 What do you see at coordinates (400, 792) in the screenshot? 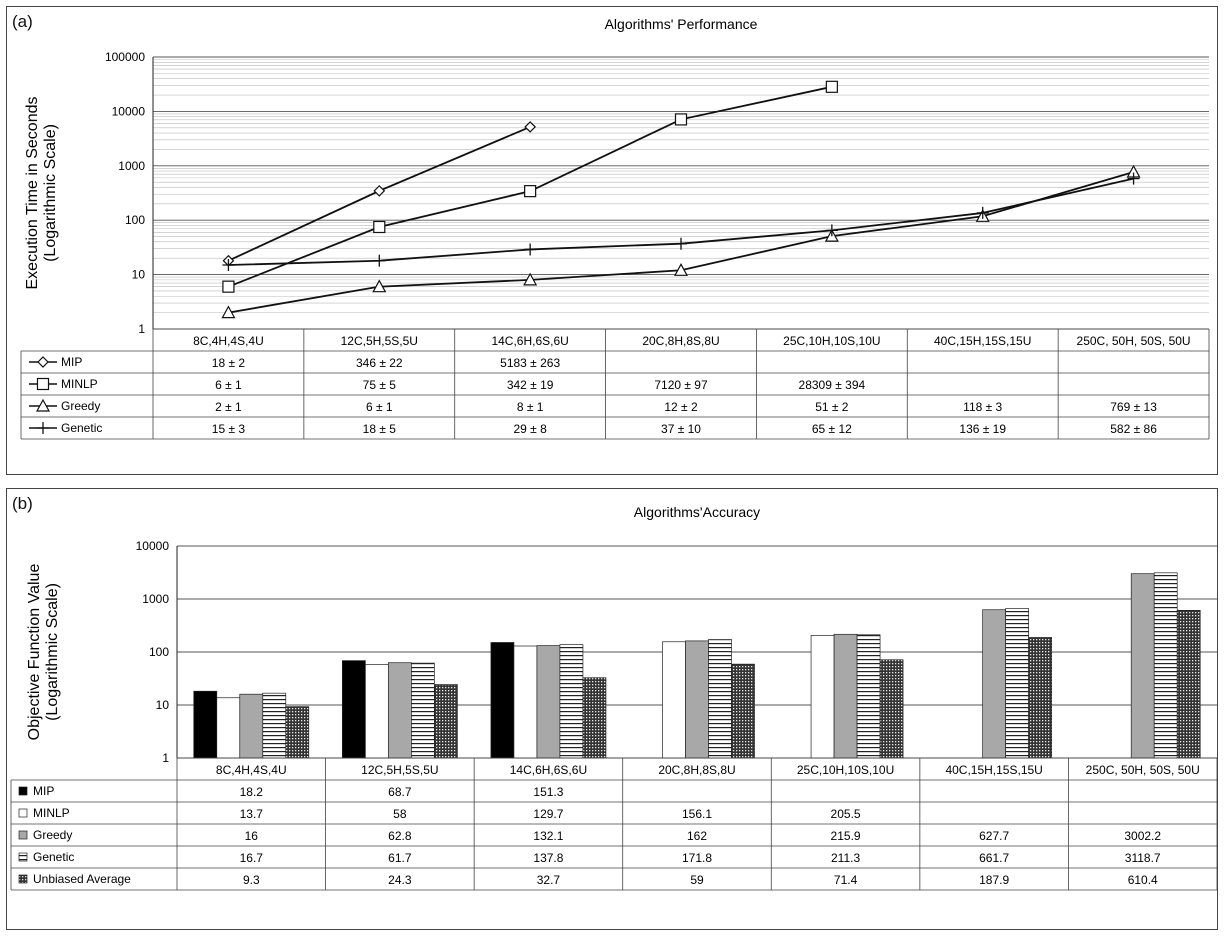
I see `data-cell: 68.7` at bounding box center [400, 792].